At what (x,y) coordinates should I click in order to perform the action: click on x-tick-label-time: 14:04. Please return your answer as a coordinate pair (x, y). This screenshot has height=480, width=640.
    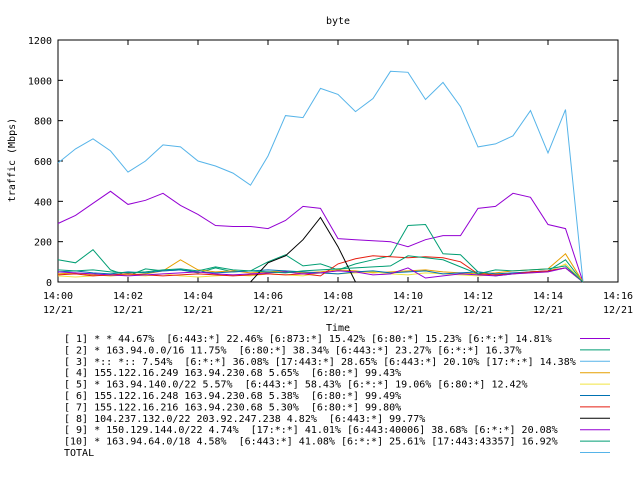
    Looking at the image, I should click on (198, 296).